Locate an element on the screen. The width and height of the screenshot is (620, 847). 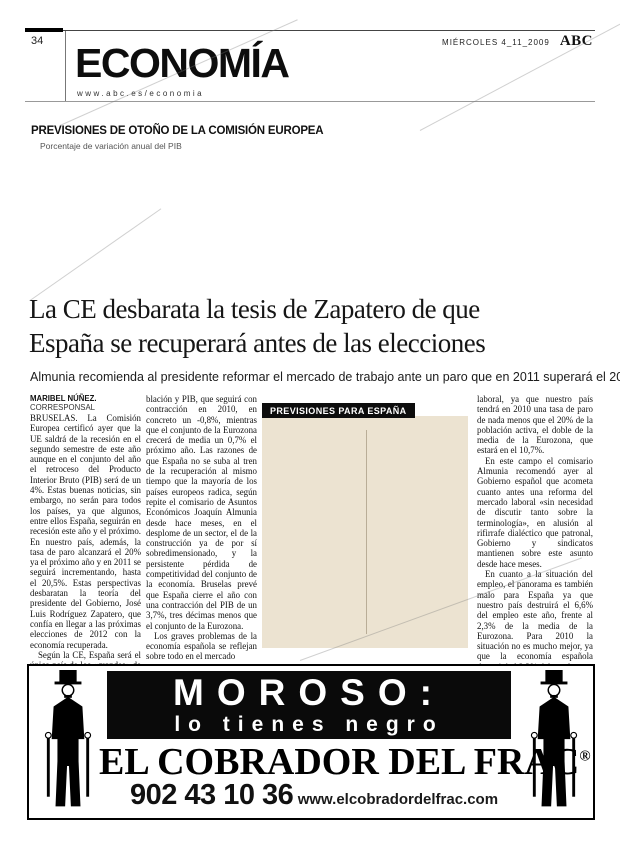
ad-contact-row: 902 43 10 36 www.elcobradordelfrac.com is located at coordinates (314, 795).